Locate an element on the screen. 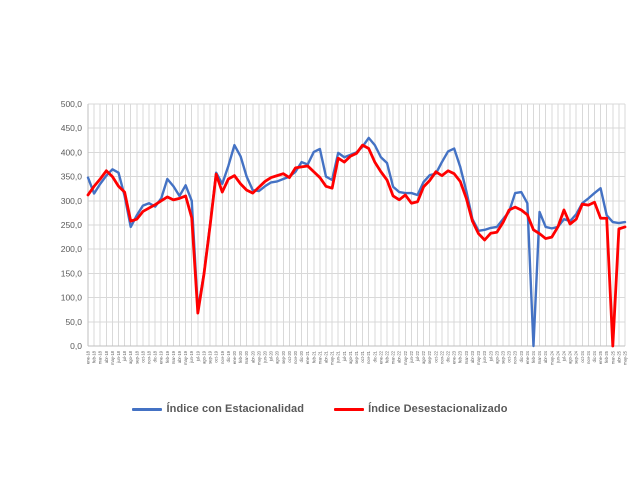 The width and height of the screenshot is (640, 480). svg-text: nov-20 is located at coordinates (295, 356).